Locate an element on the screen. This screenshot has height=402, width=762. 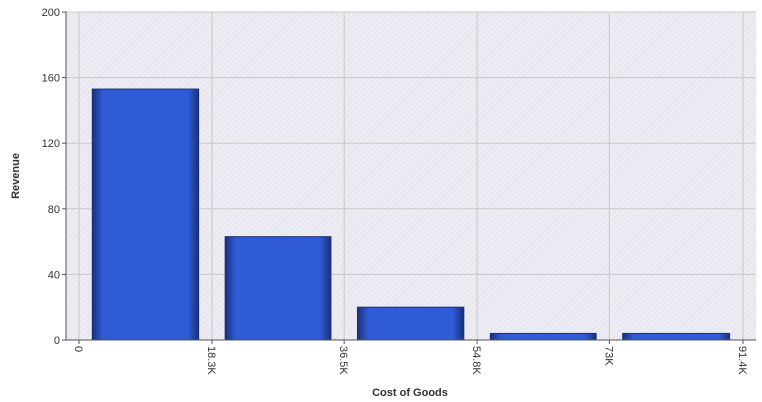
y-tick-label: 40 is located at coordinates (54, 275).